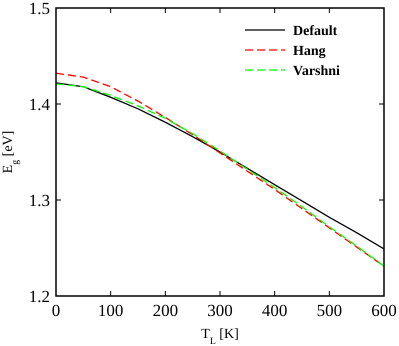  I want to click on x-tick-label: 100, so click(111, 310).